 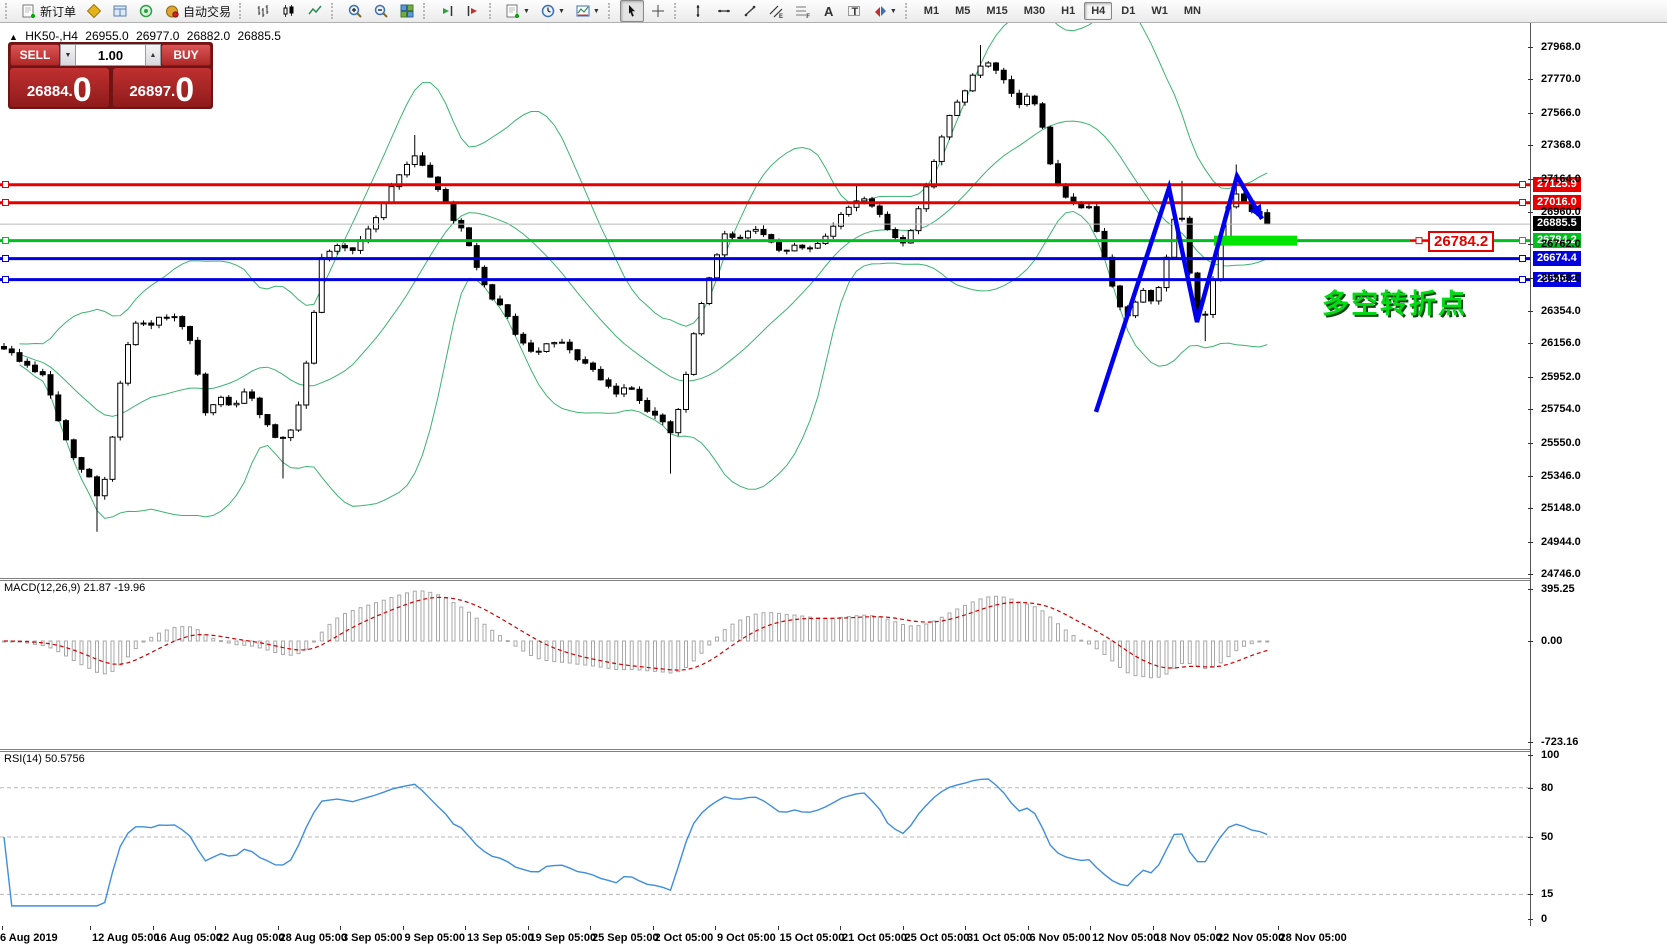 I want to click on toolbar-button-vline, so click(x=698, y=11).